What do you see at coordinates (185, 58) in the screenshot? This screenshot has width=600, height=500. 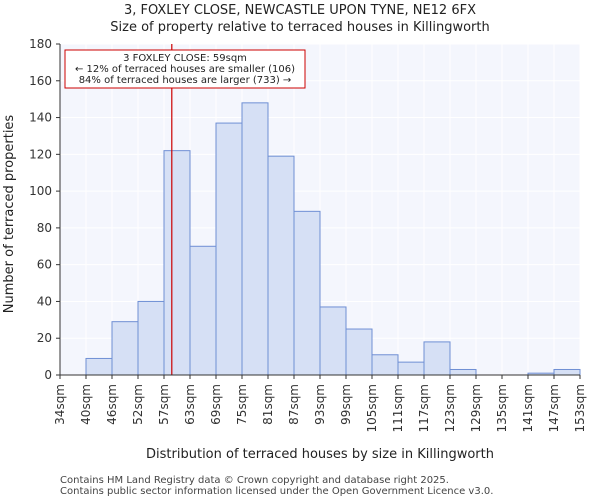 I see `annotation-line-1: 3 FOXLEY CLOSE: 59sqm` at bounding box center [185, 58].